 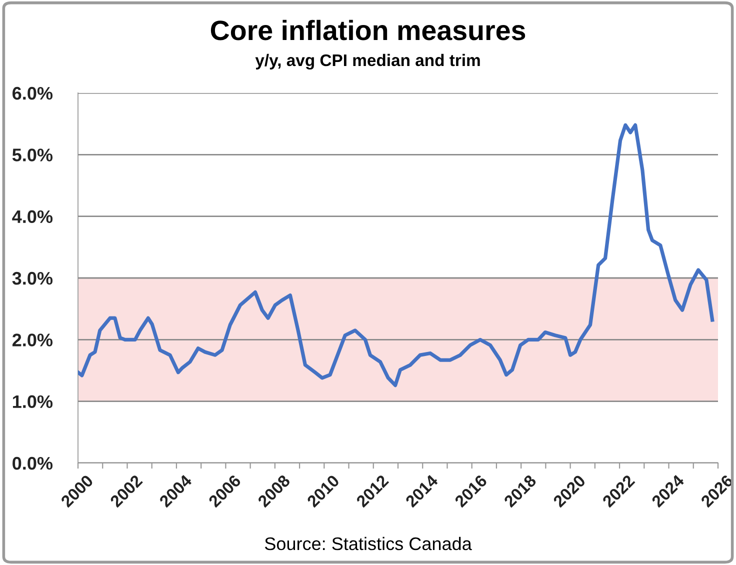 I want to click on y-tick-label: 5.0%, so click(x=32, y=155).